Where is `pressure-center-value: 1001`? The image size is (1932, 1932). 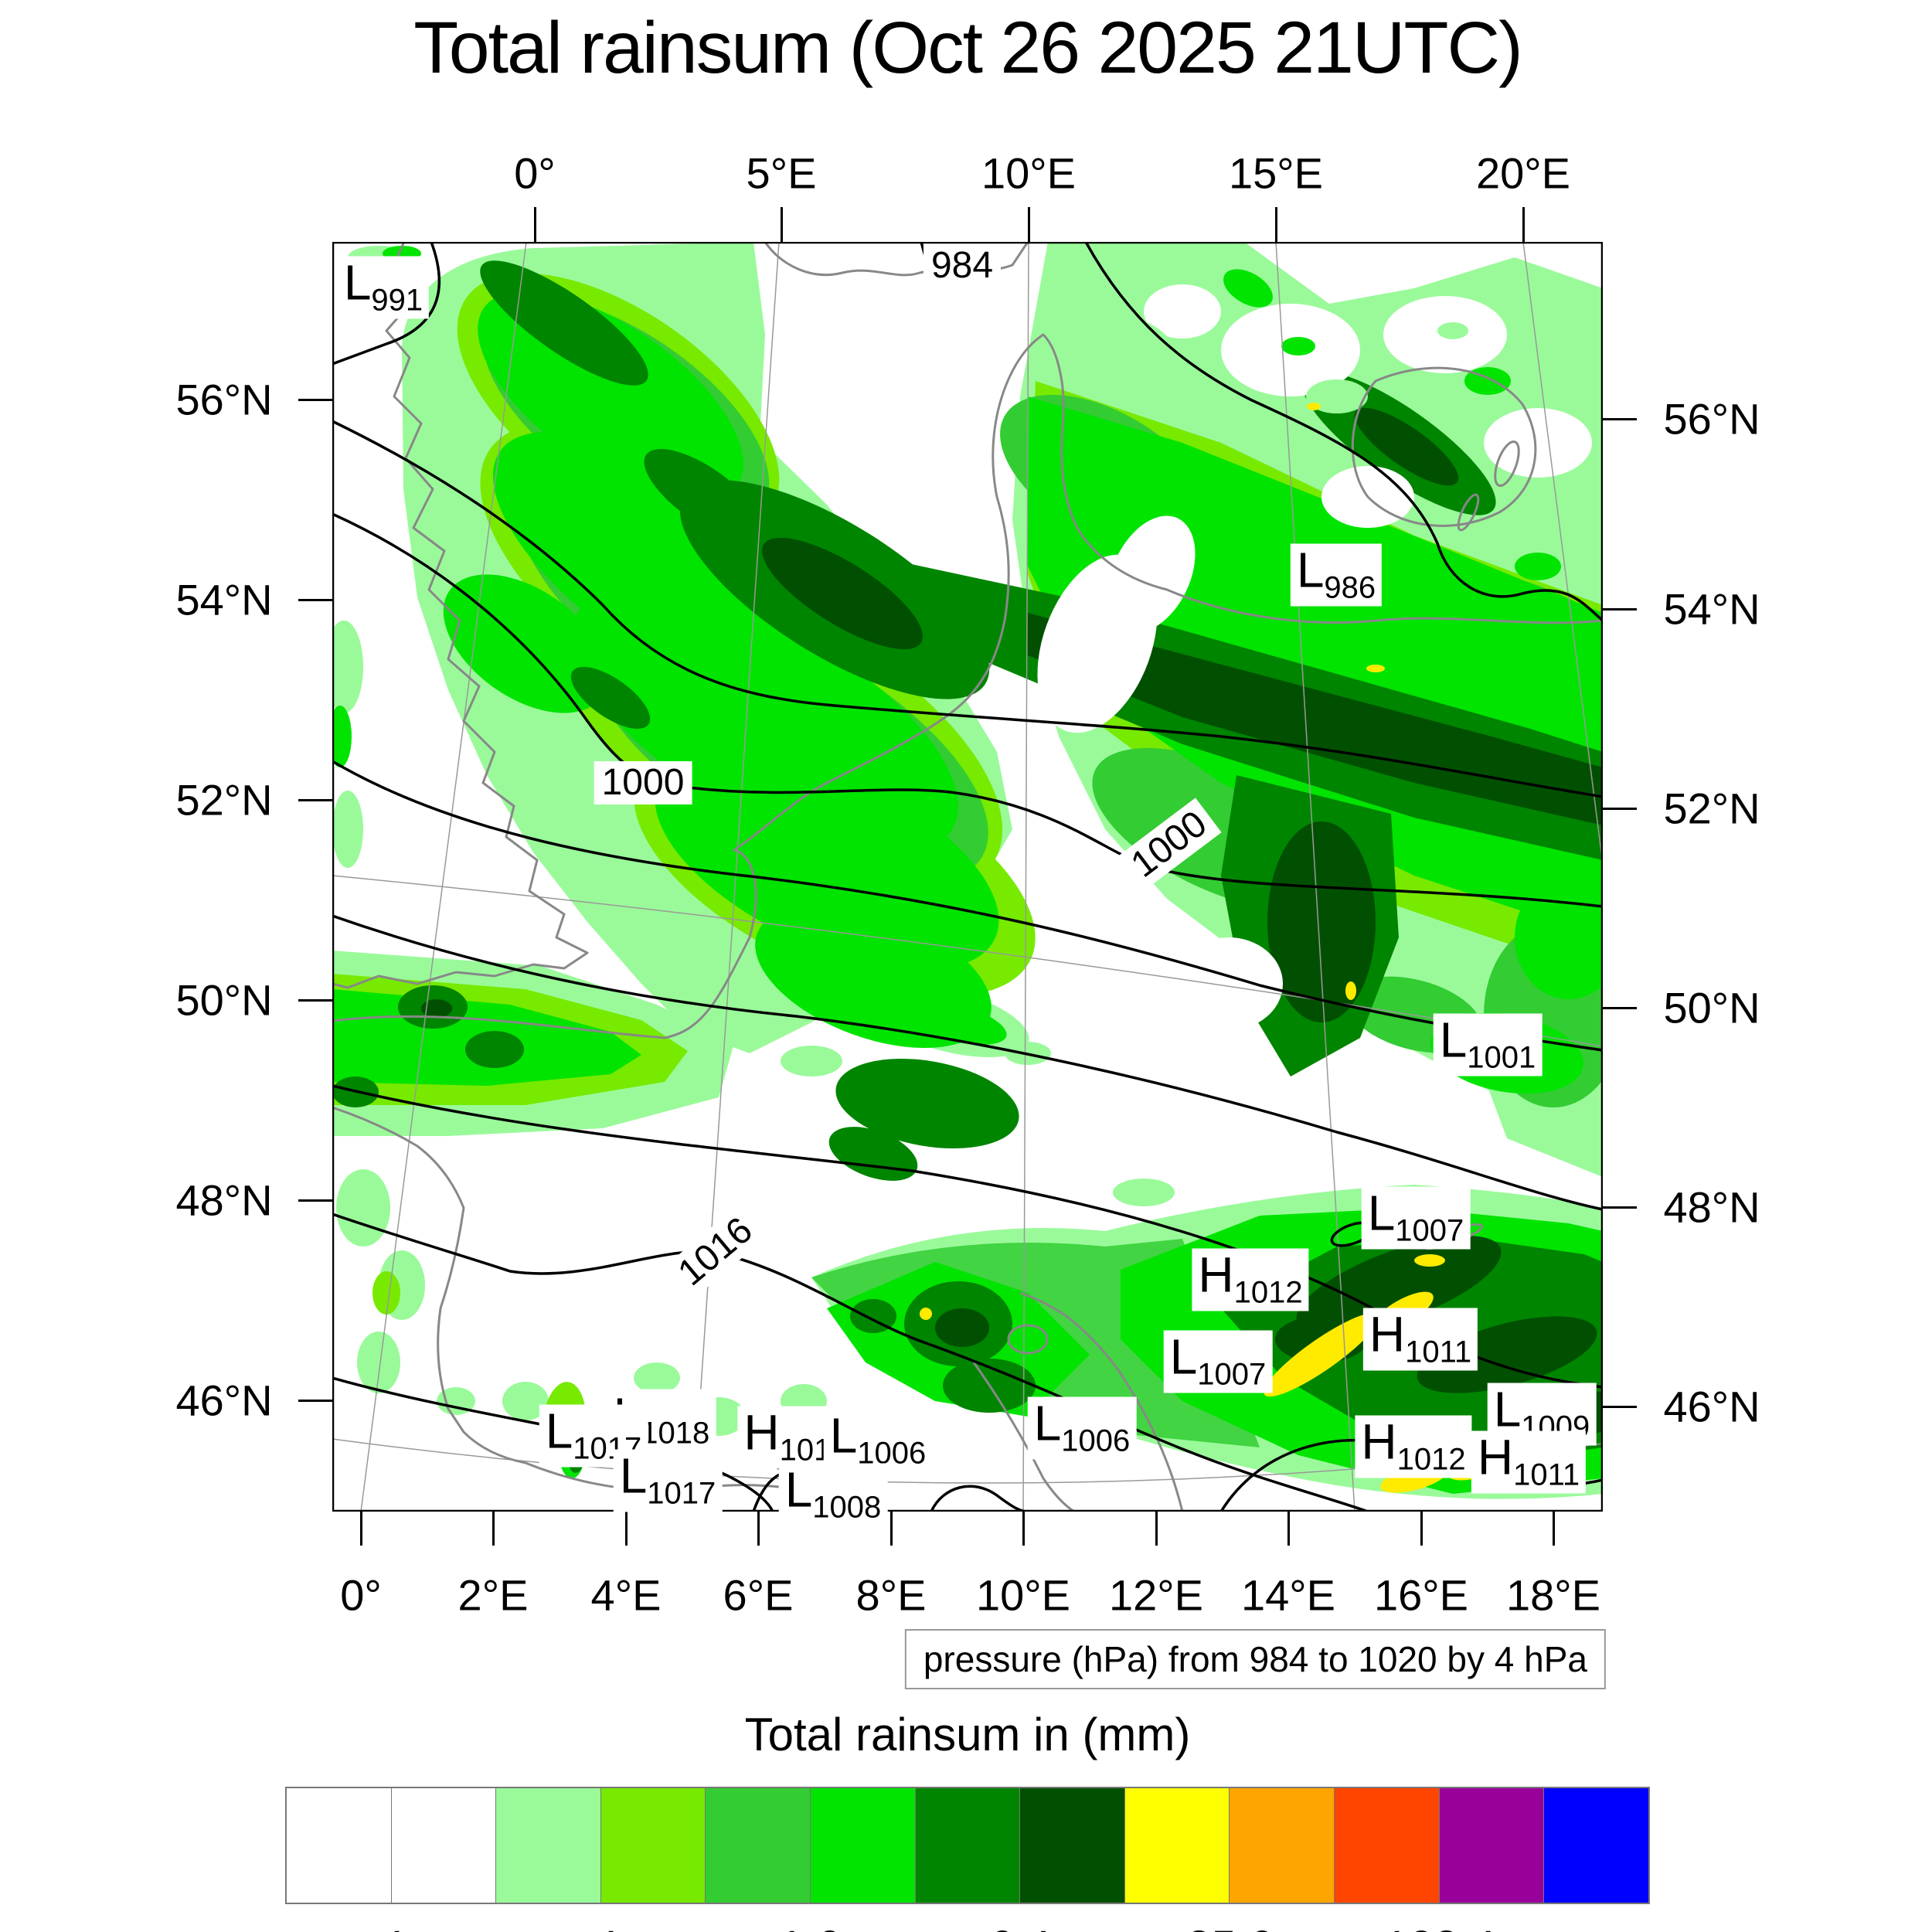 pressure-center-value: 1001 is located at coordinates (1502, 1057).